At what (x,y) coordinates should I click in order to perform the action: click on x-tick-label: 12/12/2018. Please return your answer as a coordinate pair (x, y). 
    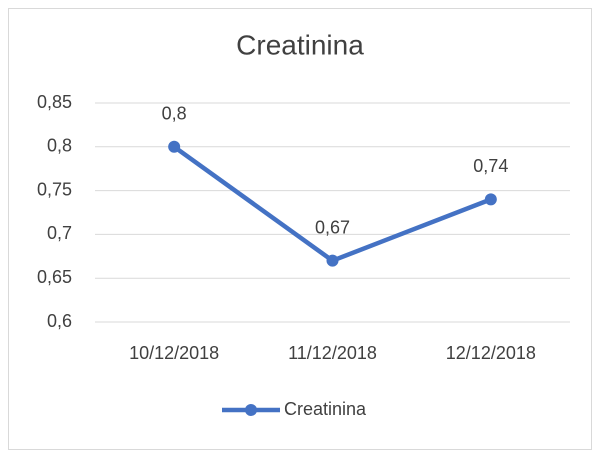
    Looking at the image, I should click on (491, 353).